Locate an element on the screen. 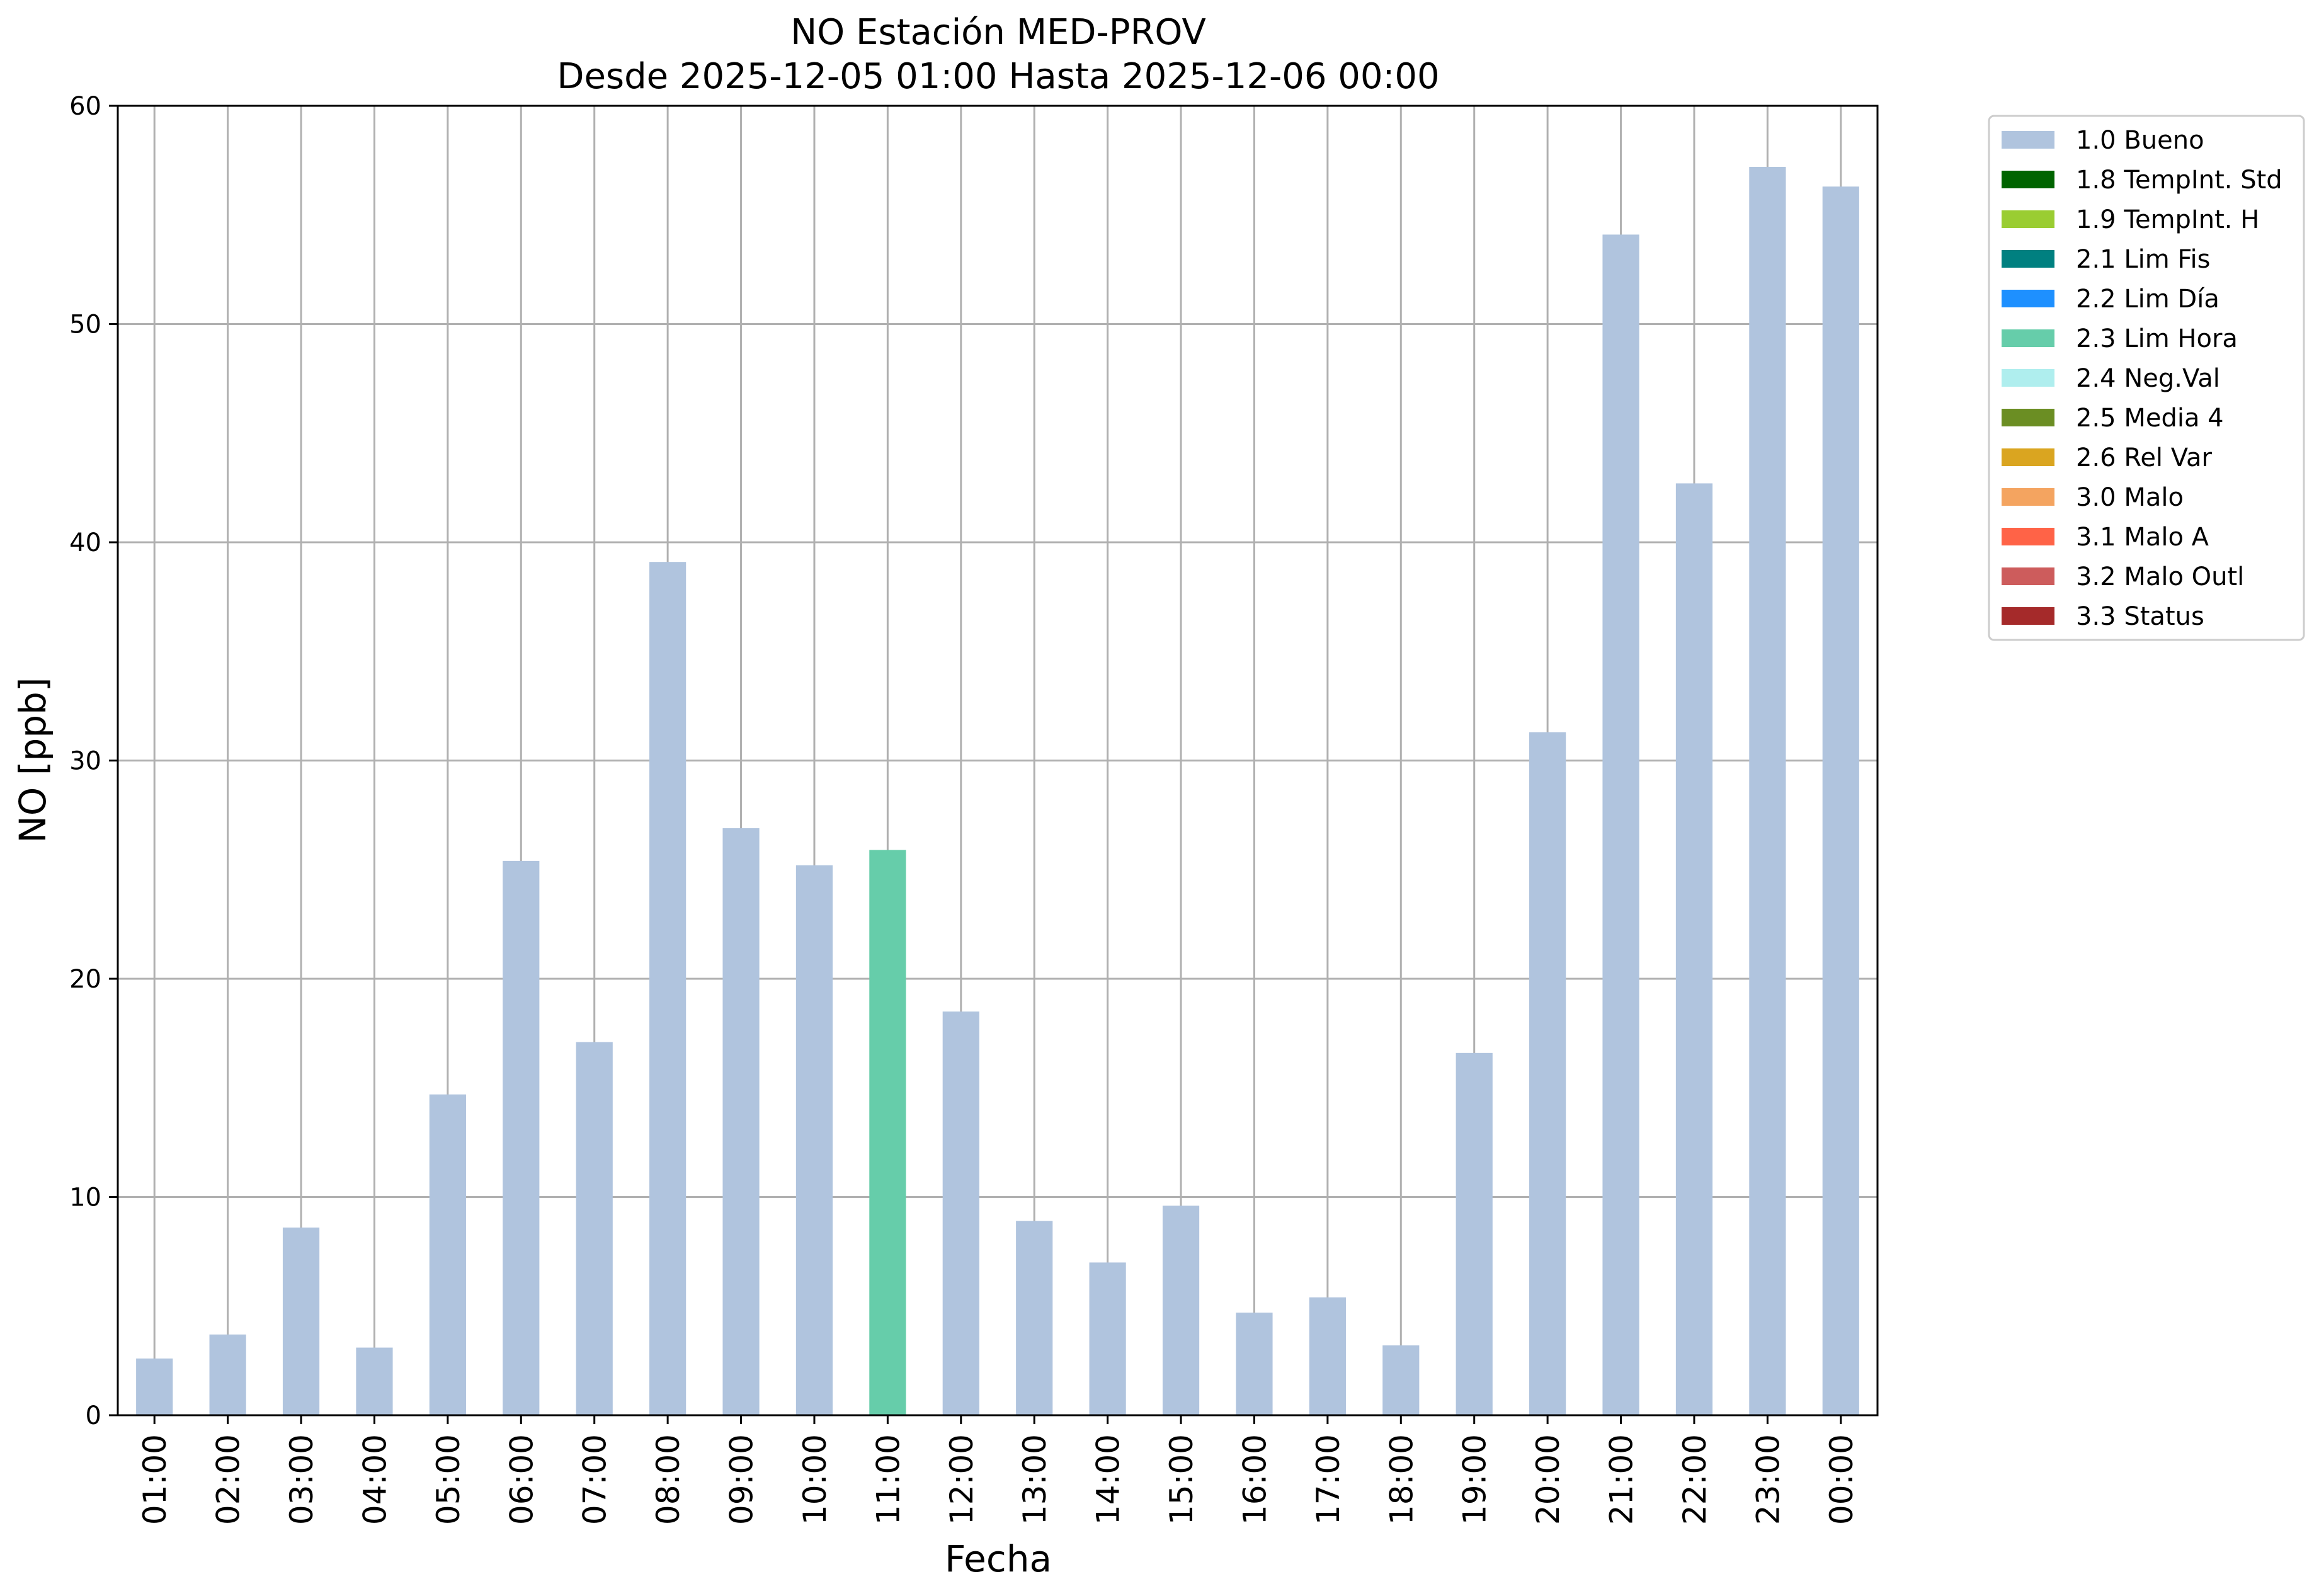 Image resolution: width=2319 pixels, height=1596 pixels. x-tick-label: 04:00 is located at coordinates (374, 1479).